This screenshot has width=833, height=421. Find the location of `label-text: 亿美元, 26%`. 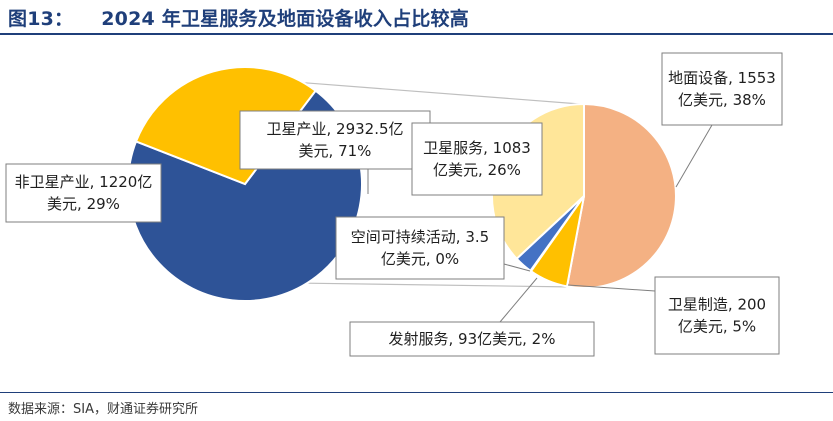

label-text: 亿美元, 26% is located at coordinates (477, 170).